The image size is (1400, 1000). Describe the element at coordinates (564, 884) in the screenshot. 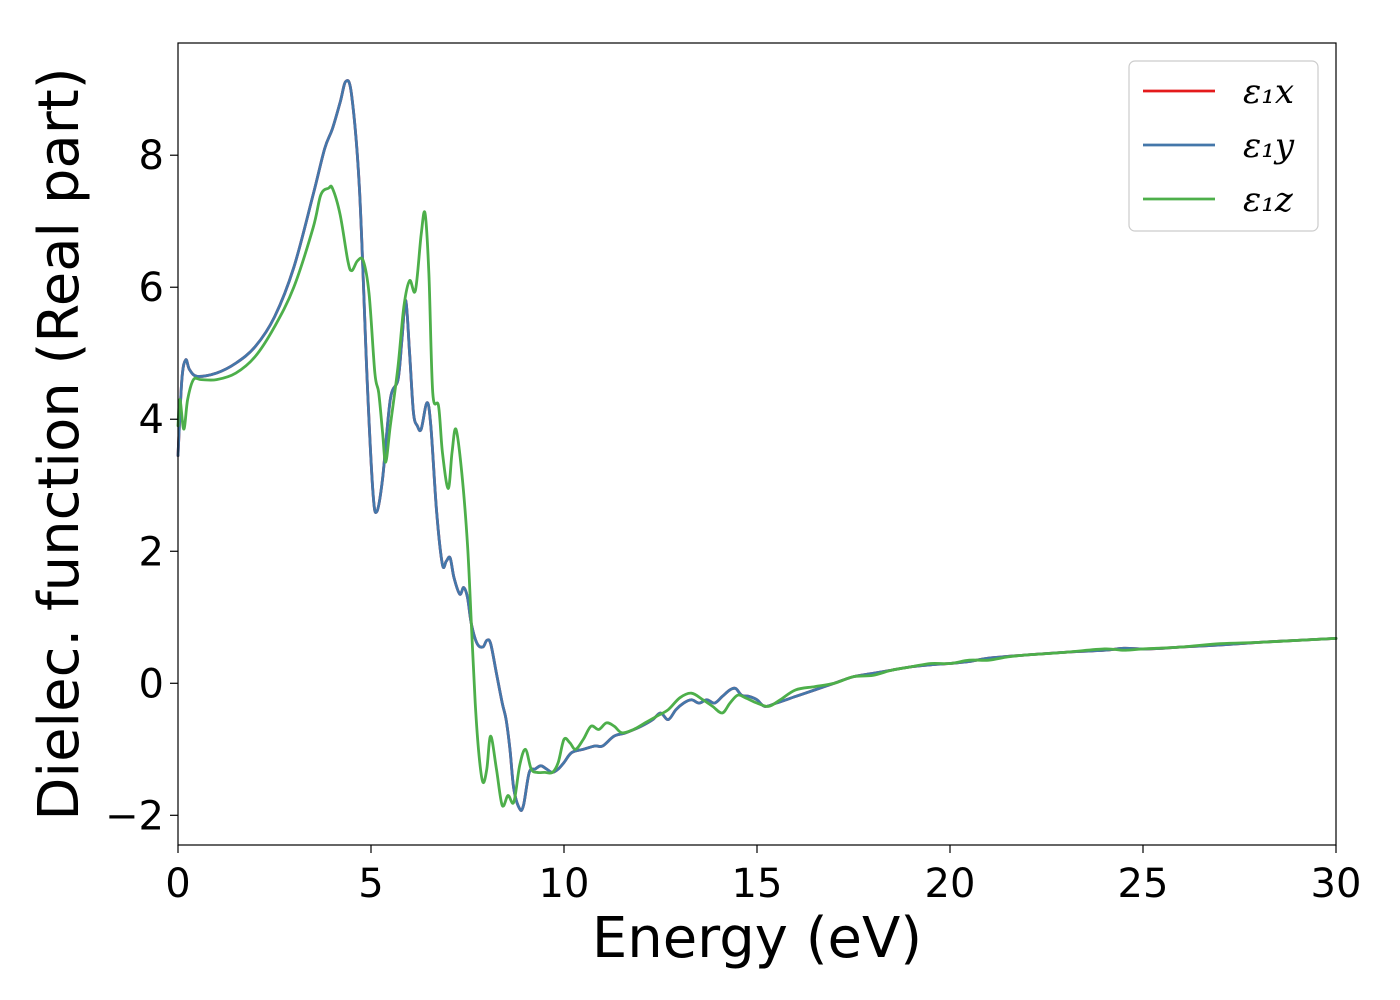

I see `x-tick-label: 10` at that location.